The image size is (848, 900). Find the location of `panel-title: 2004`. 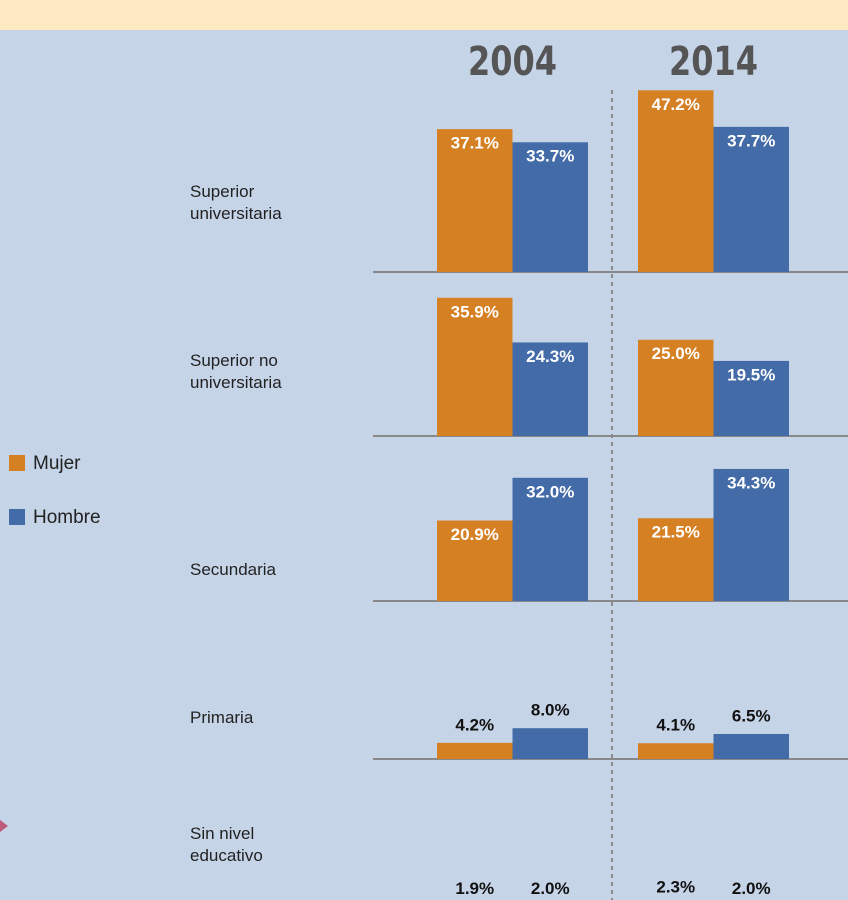

panel-title: 2004 is located at coordinates (512, 60).